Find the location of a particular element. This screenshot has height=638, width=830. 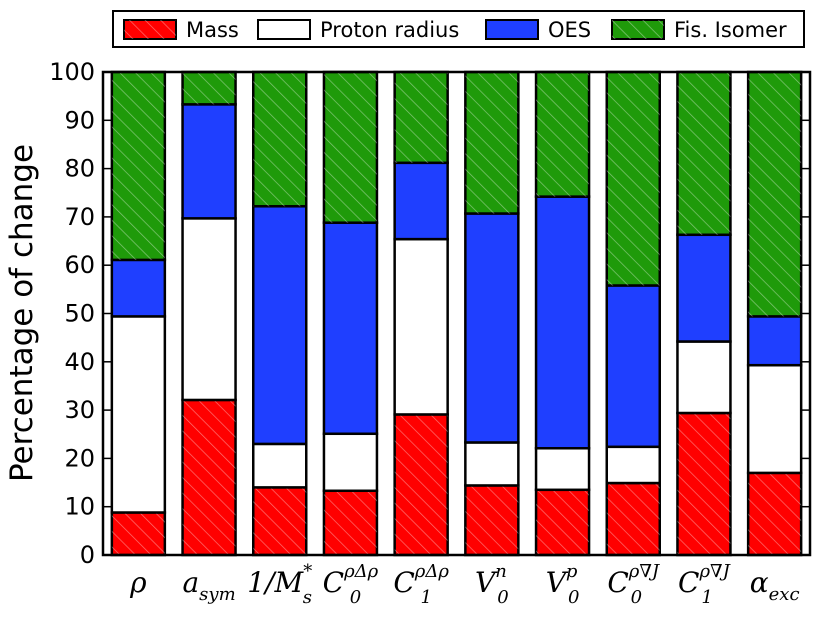

legend-label: OES is located at coordinates (569, 30).